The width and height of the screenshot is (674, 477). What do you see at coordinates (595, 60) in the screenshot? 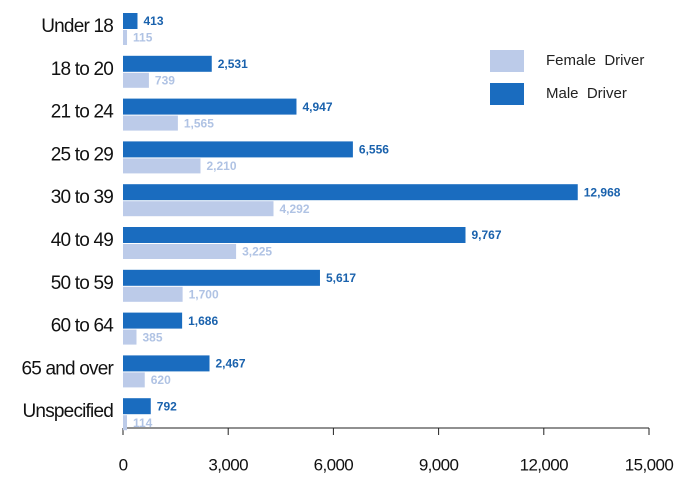
I see `legend-label: Female Driver` at bounding box center [595, 60].